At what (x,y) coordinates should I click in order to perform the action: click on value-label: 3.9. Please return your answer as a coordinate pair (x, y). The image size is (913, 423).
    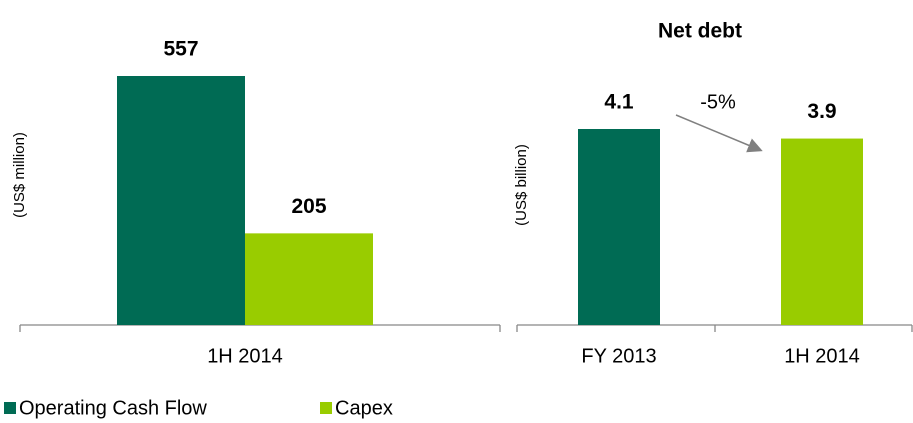
    Looking at the image, I should click on (821, 111).